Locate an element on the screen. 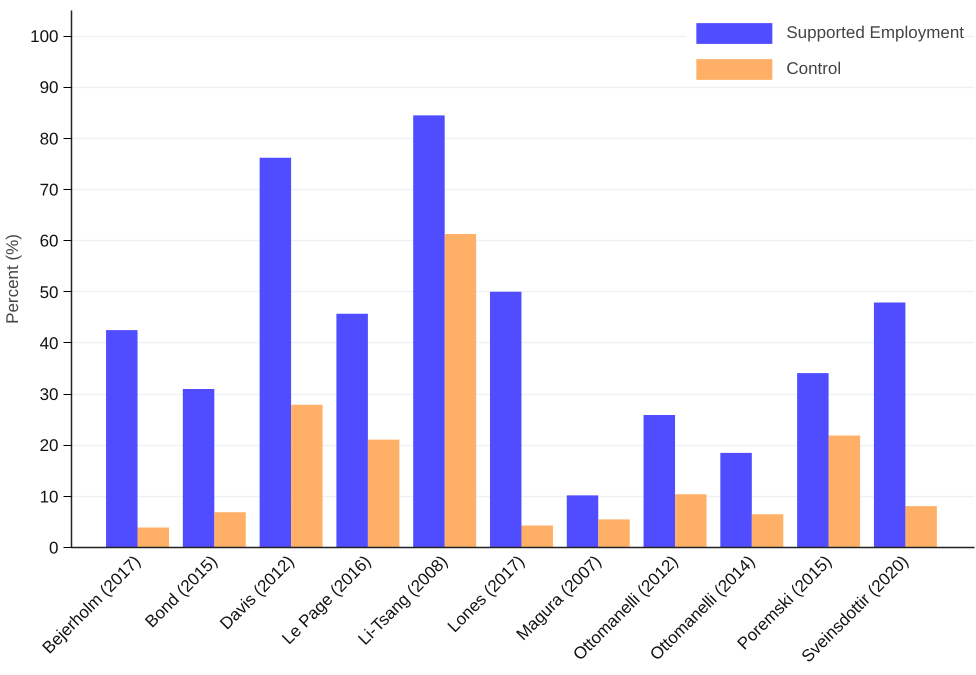 This screenshot has height=675, width=976. legend-label: Supported Employment is located at coordinates (875, 33).